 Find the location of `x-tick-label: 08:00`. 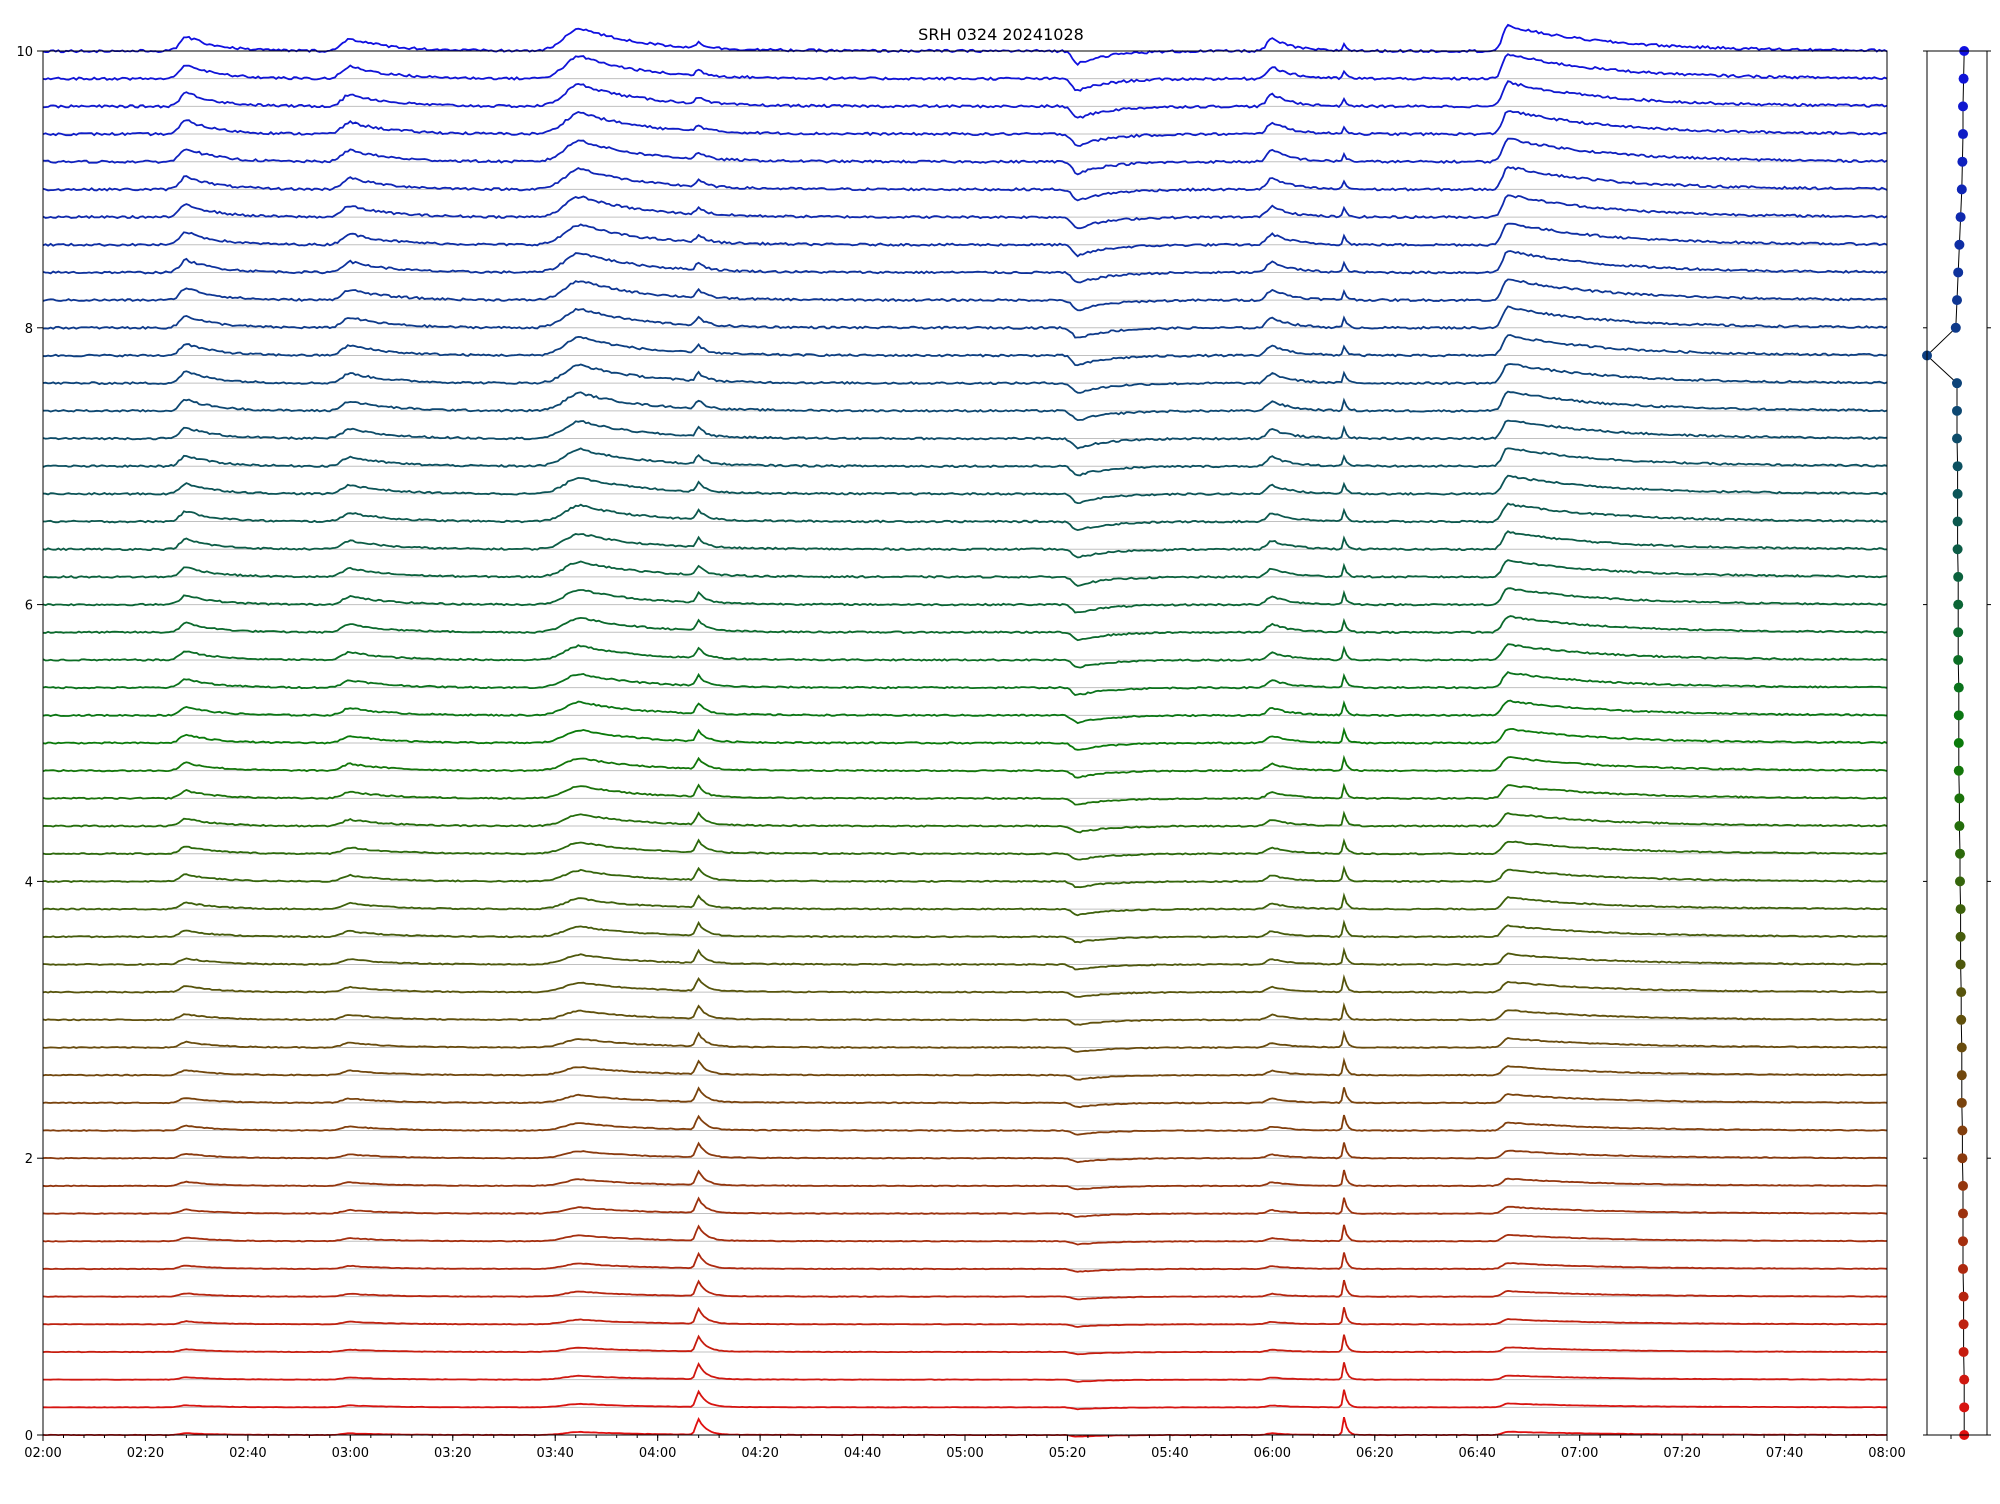

x-tick-label: 08:00 is located at coordinates (1886, 1453).